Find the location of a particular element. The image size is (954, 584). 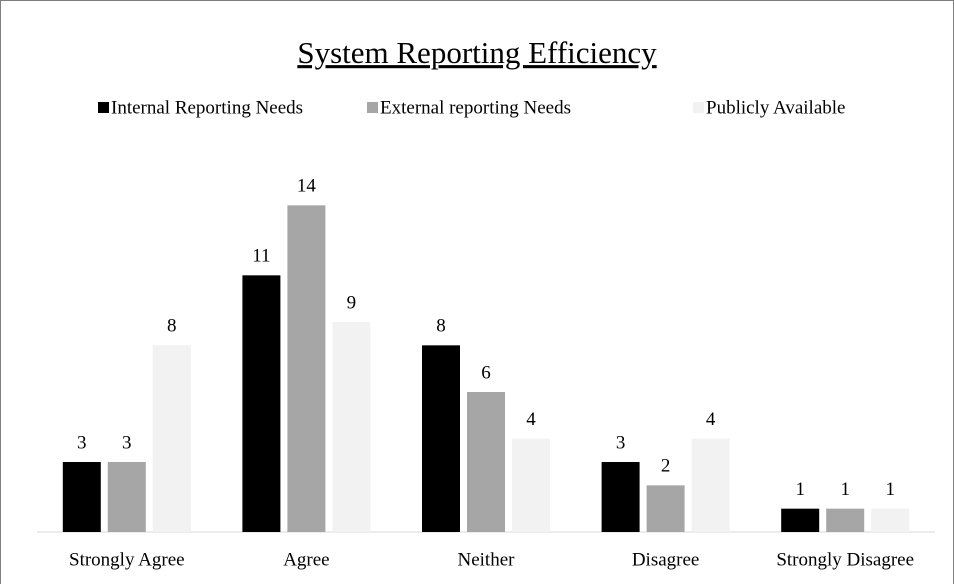

data-label: 6 is located at coordinates (486, 372).